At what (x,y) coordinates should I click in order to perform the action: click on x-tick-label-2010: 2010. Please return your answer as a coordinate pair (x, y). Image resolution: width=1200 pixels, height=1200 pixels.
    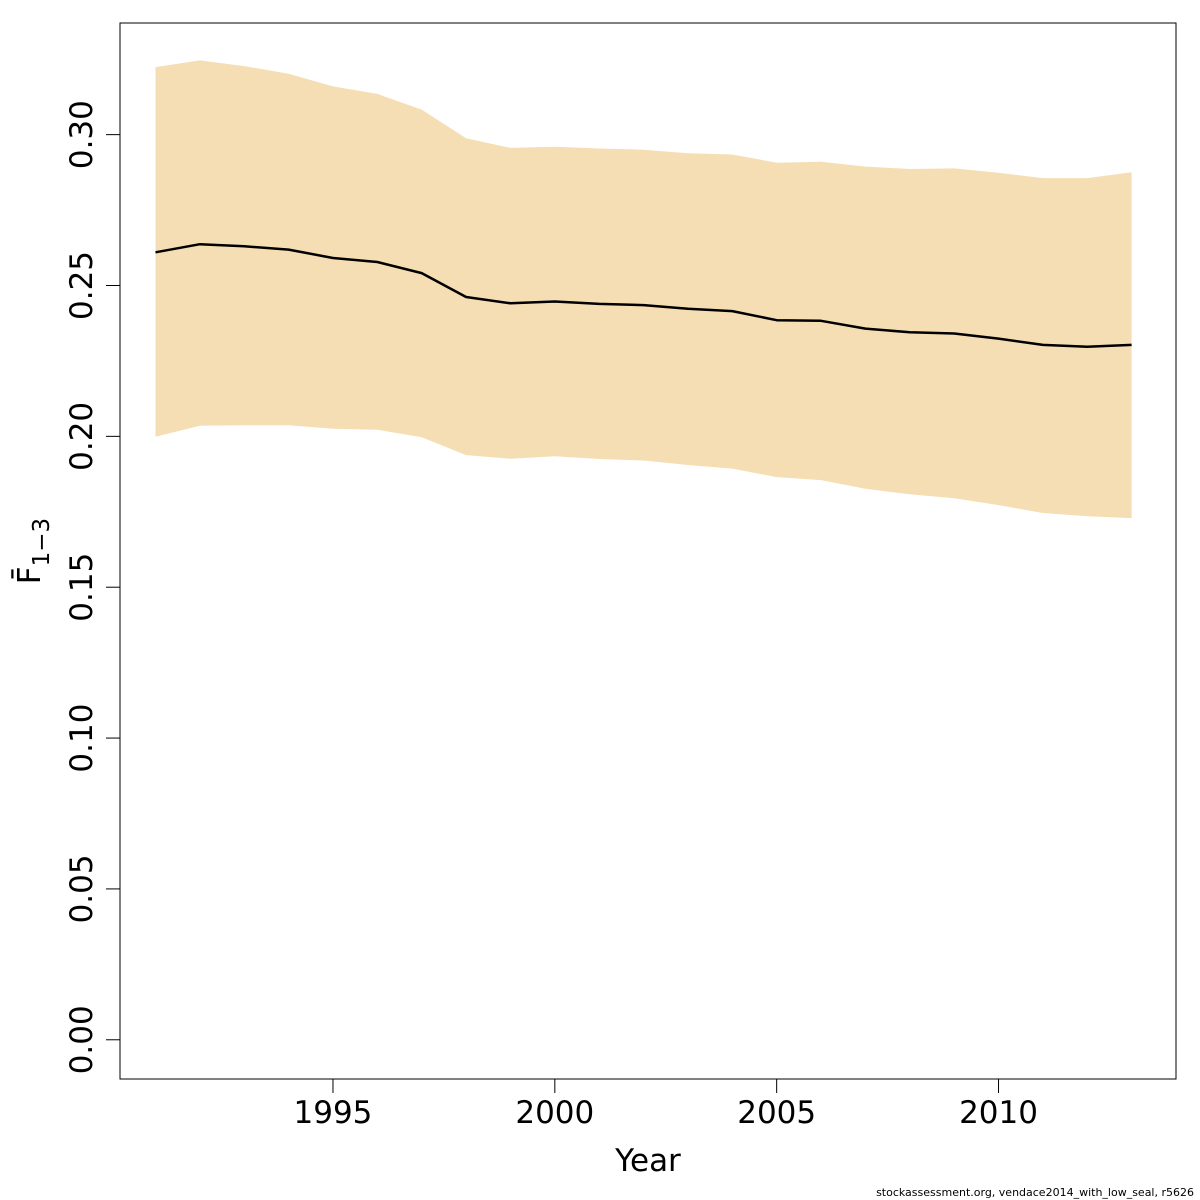
    Looking at the image, I should click on (998, 1113).